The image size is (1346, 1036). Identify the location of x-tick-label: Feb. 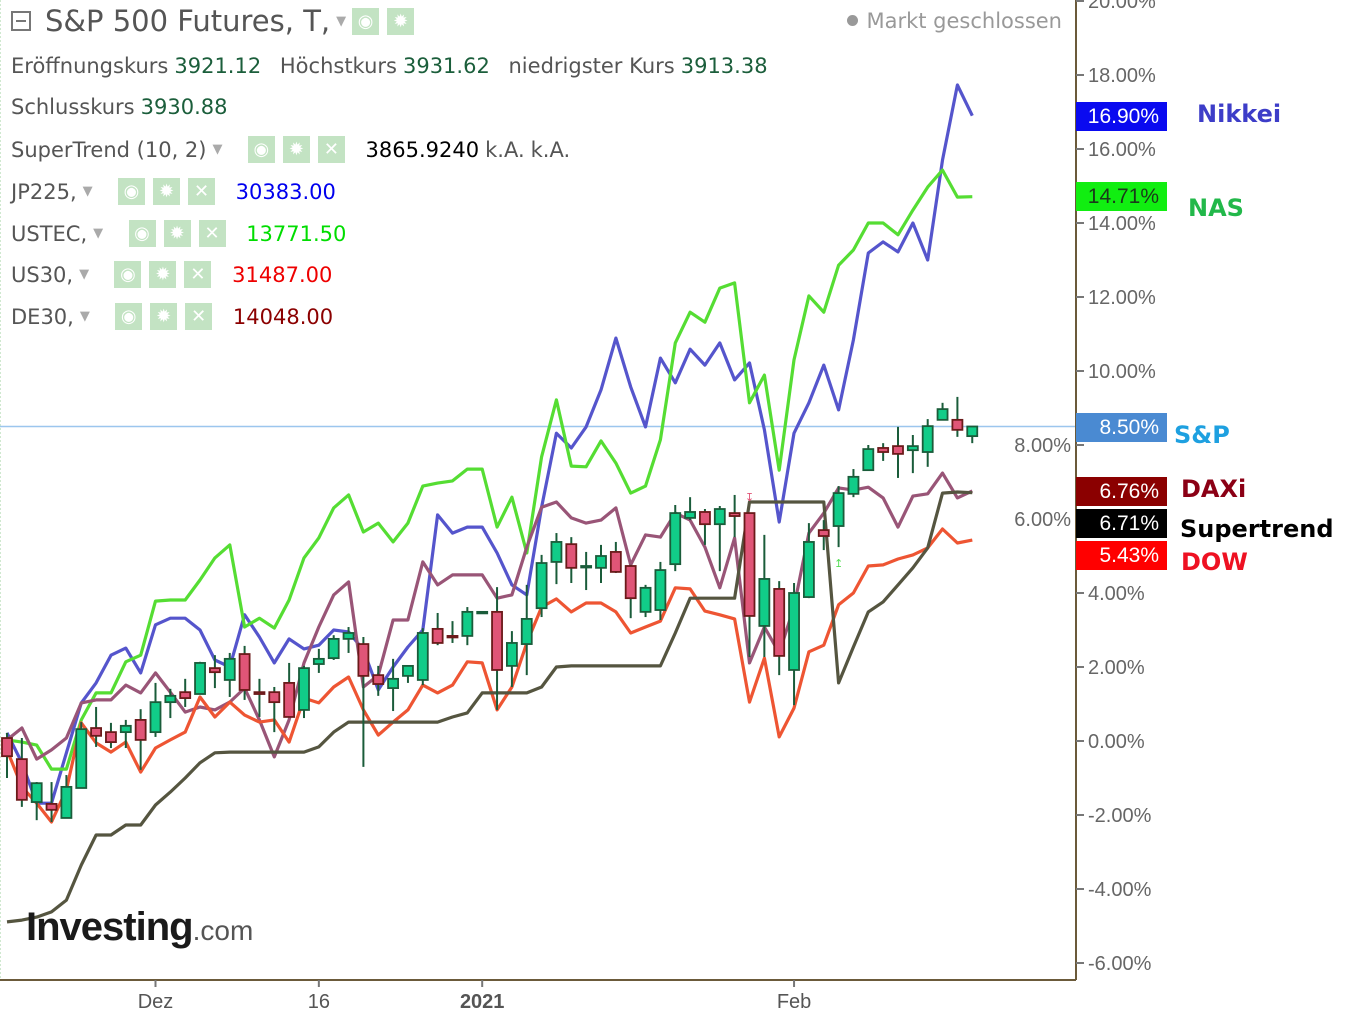
(794, 1002).